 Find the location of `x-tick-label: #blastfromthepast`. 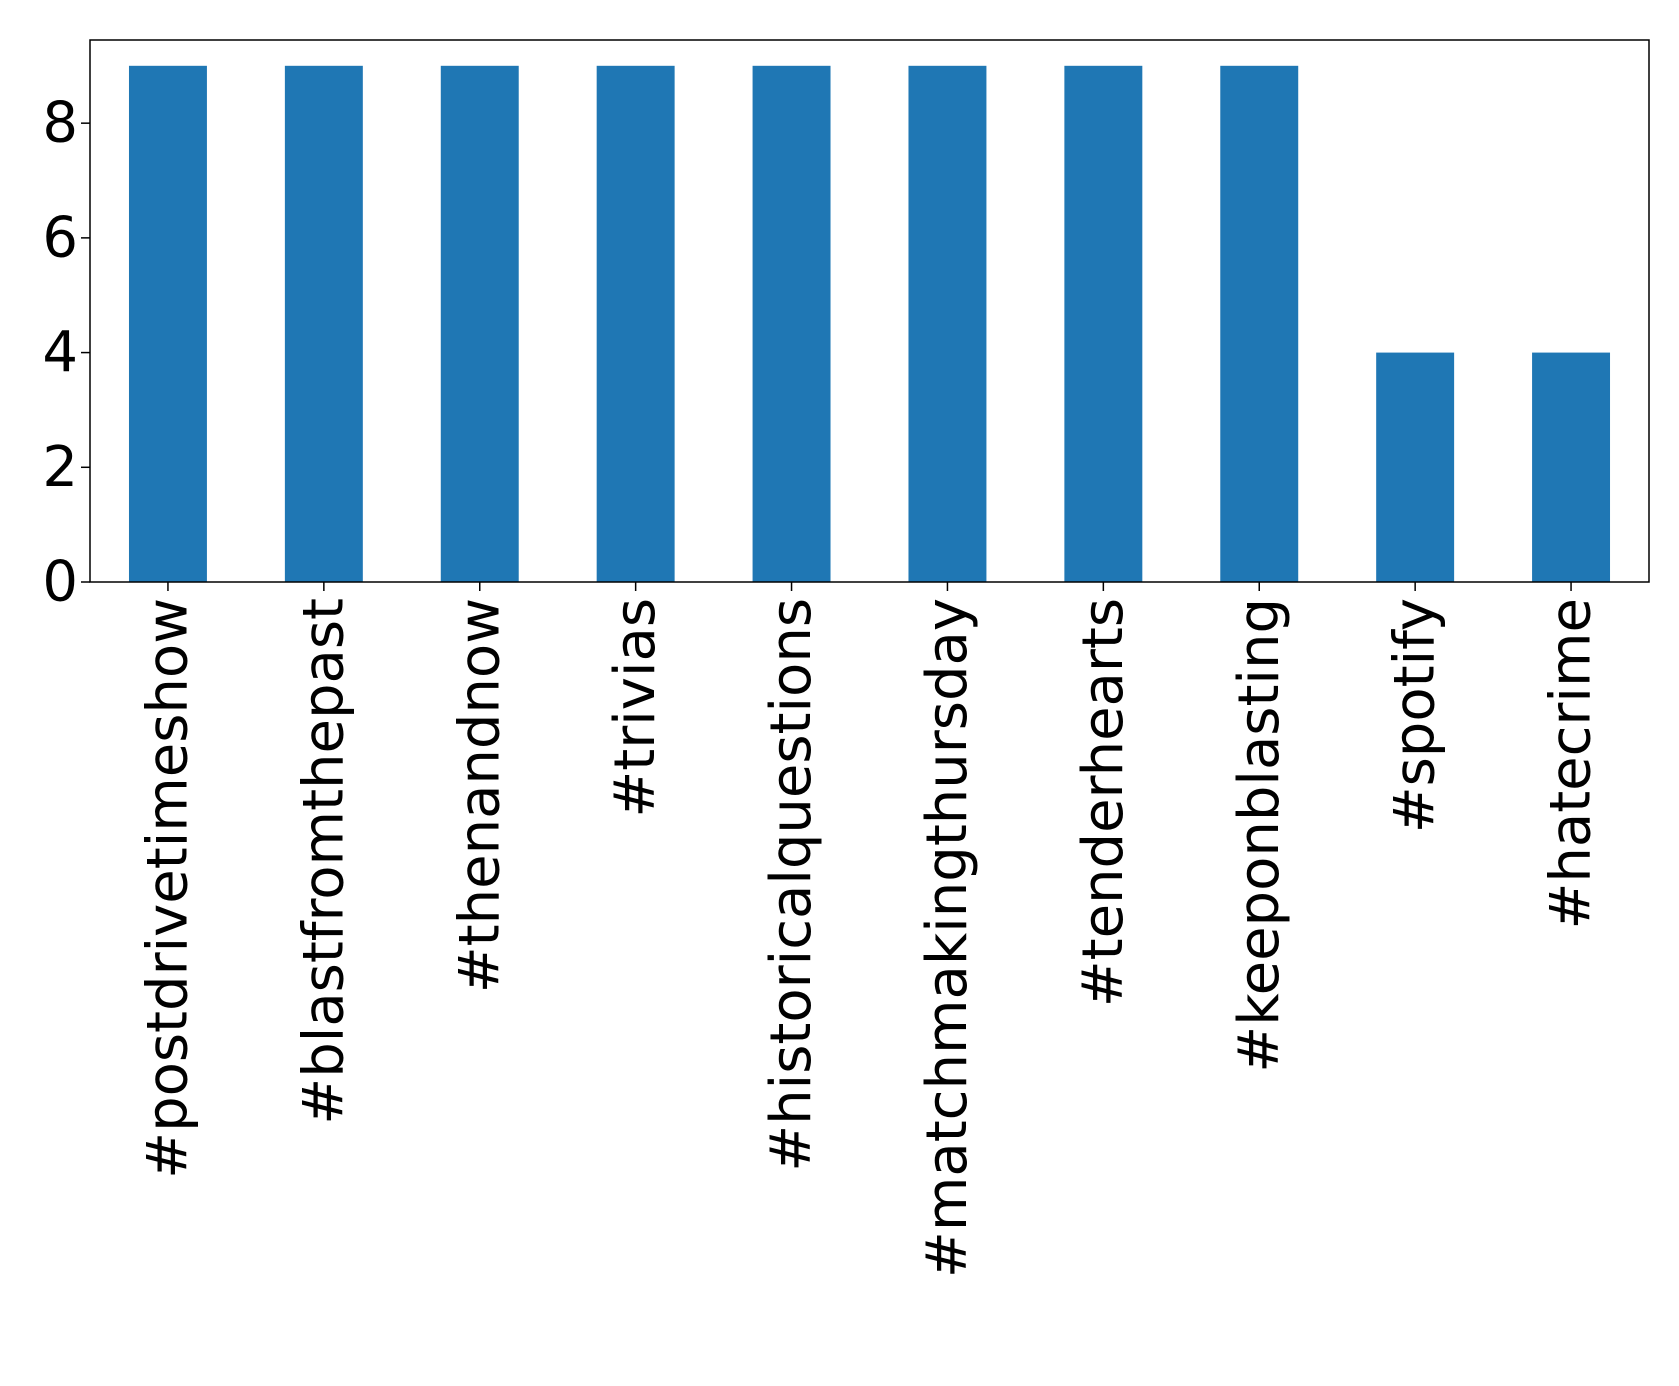

x-tick-label: #blastfromthepast is located at coordinates (323, 861).